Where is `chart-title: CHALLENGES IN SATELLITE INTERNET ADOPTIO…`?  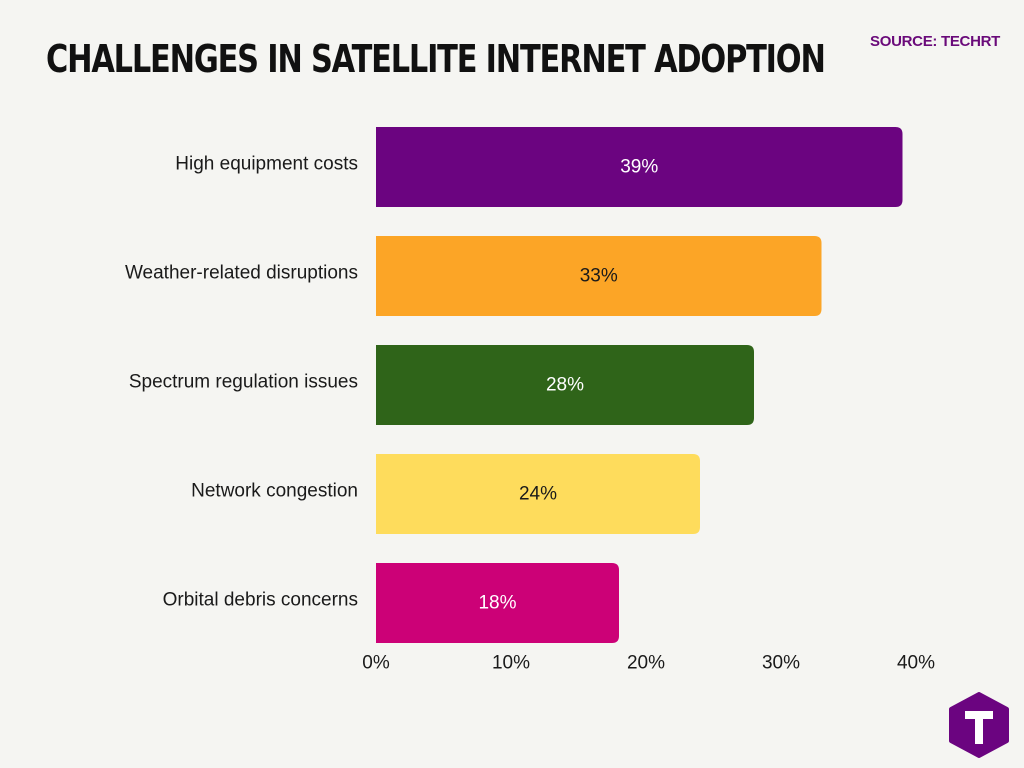 chart-title: CHALLENGES IN SATELLITE INTERNET ADOPTIO… is located at coordinates (436, 59).